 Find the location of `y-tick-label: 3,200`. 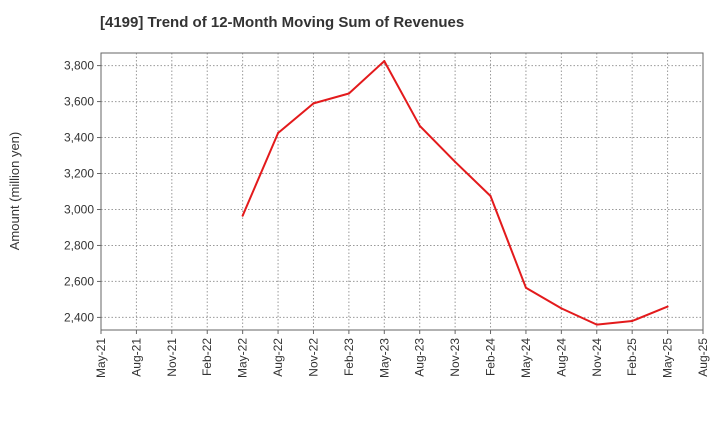

y-tick-label: 3,200 is located at coordinates (79, 174).